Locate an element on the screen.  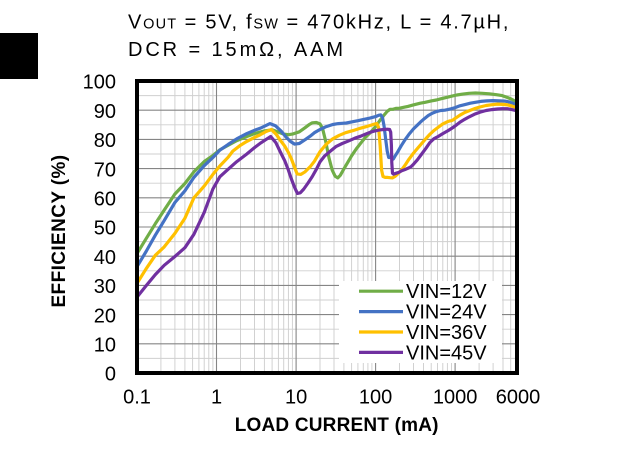
svg-text: 0 is located at coordinates (110, 375).